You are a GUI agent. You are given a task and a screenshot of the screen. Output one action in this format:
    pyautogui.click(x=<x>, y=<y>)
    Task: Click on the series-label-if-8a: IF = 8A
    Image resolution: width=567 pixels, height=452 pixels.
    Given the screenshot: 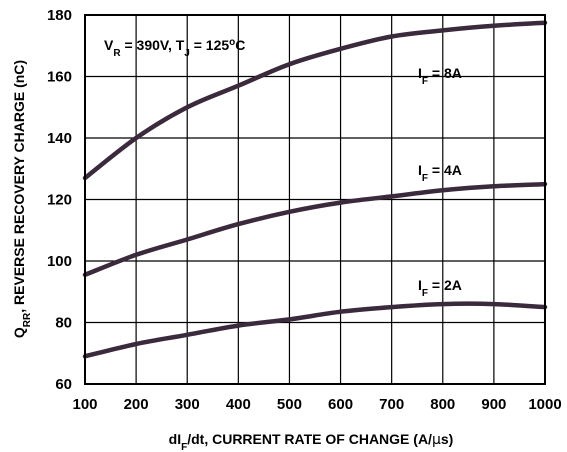 What is the action you would take?
    pyautogui.click(x=440, y=76)
    